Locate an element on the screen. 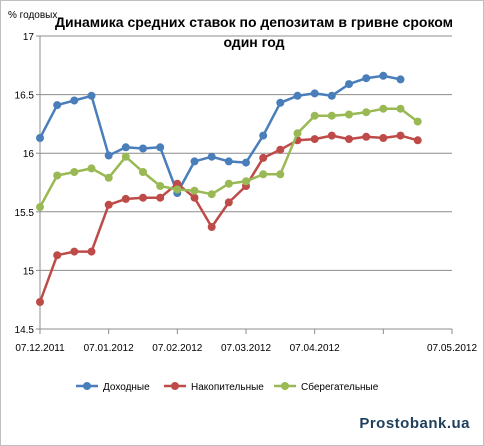  x-tick-label: 07.12.2011 is located at coordinates (40, 348).